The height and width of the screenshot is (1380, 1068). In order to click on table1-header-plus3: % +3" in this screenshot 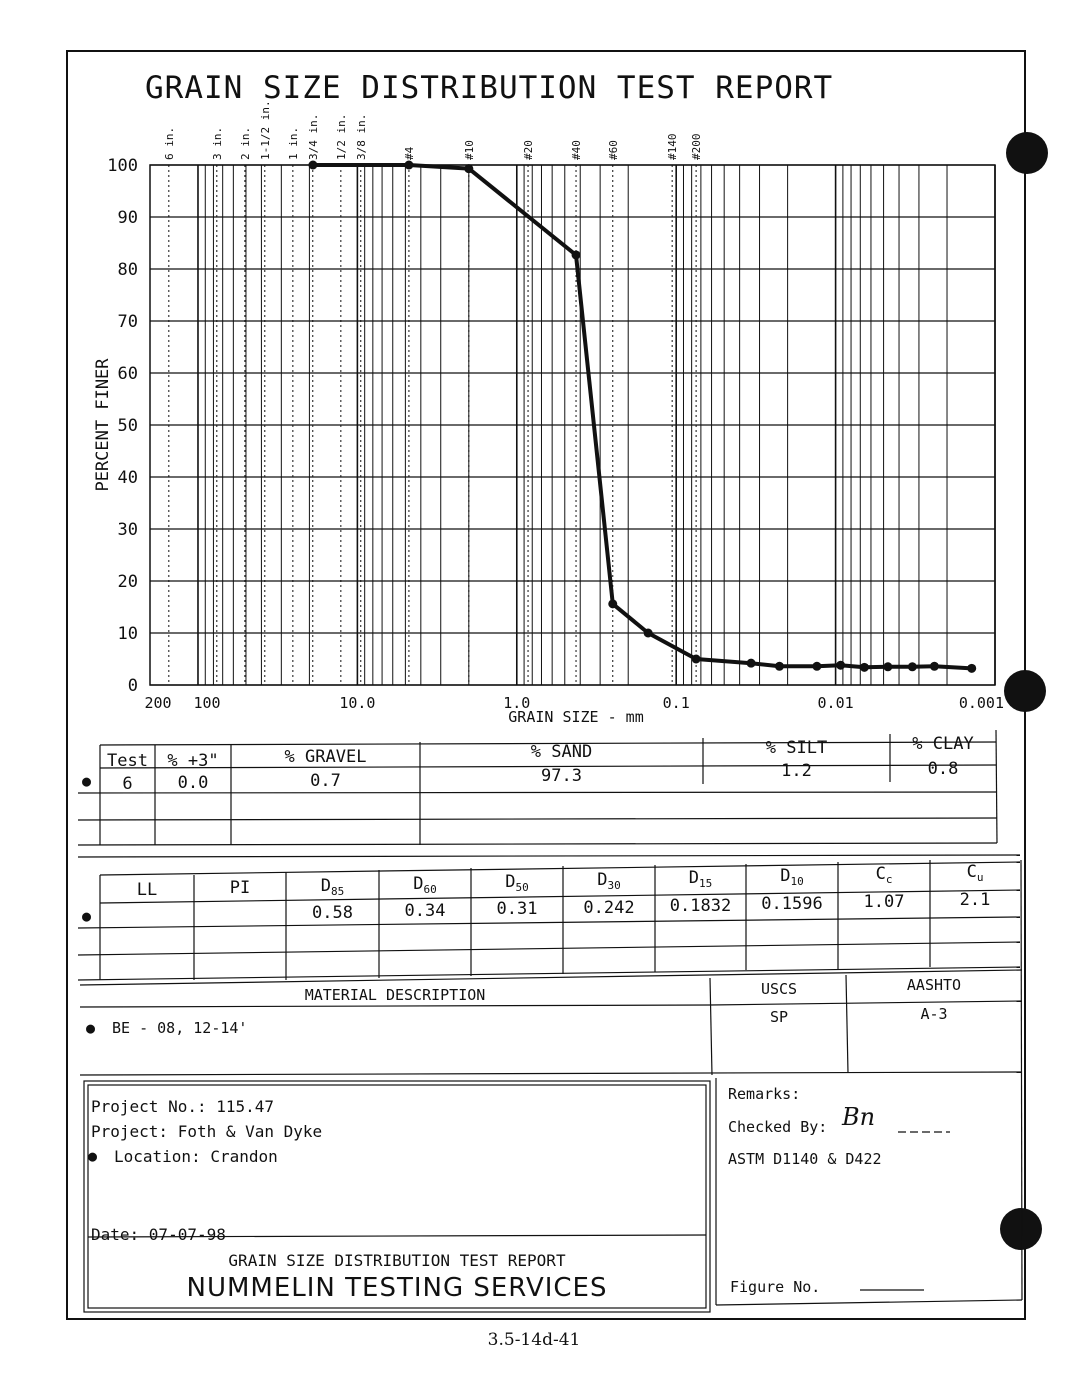, I will do `click(193, 761)`.